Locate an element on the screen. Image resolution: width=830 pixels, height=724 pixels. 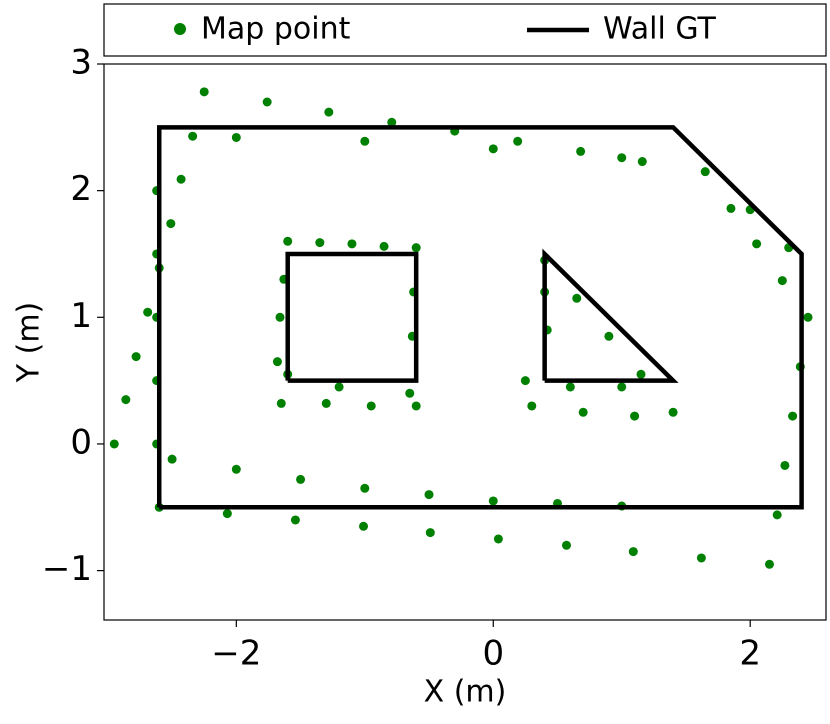
x-tick-label: 2 is located at coordinates (750, 654).